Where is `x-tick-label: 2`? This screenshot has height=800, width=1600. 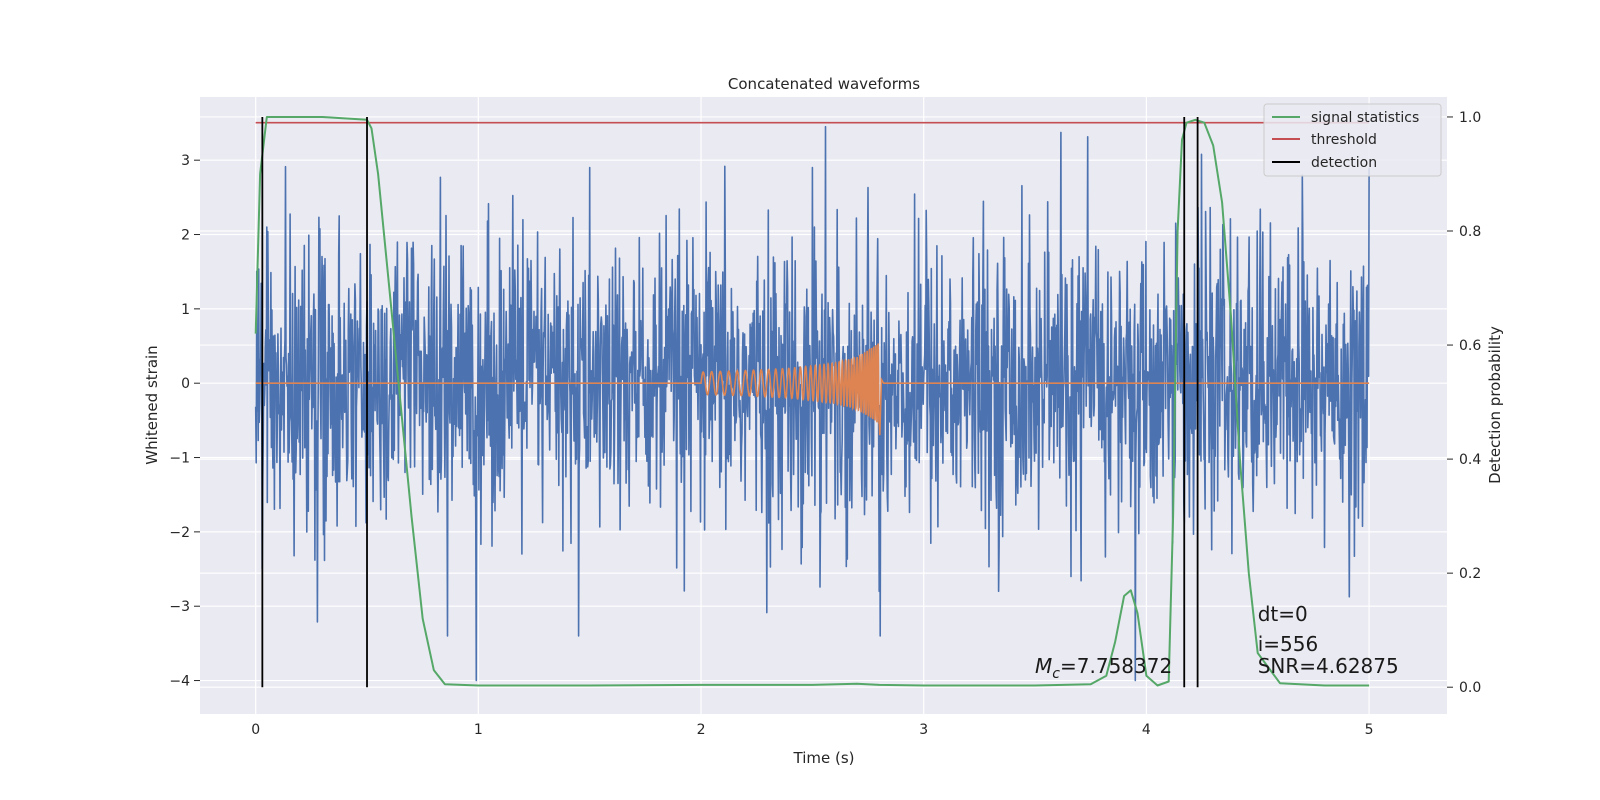
x-tick-label: 2 is located at coordinates (701, 730).